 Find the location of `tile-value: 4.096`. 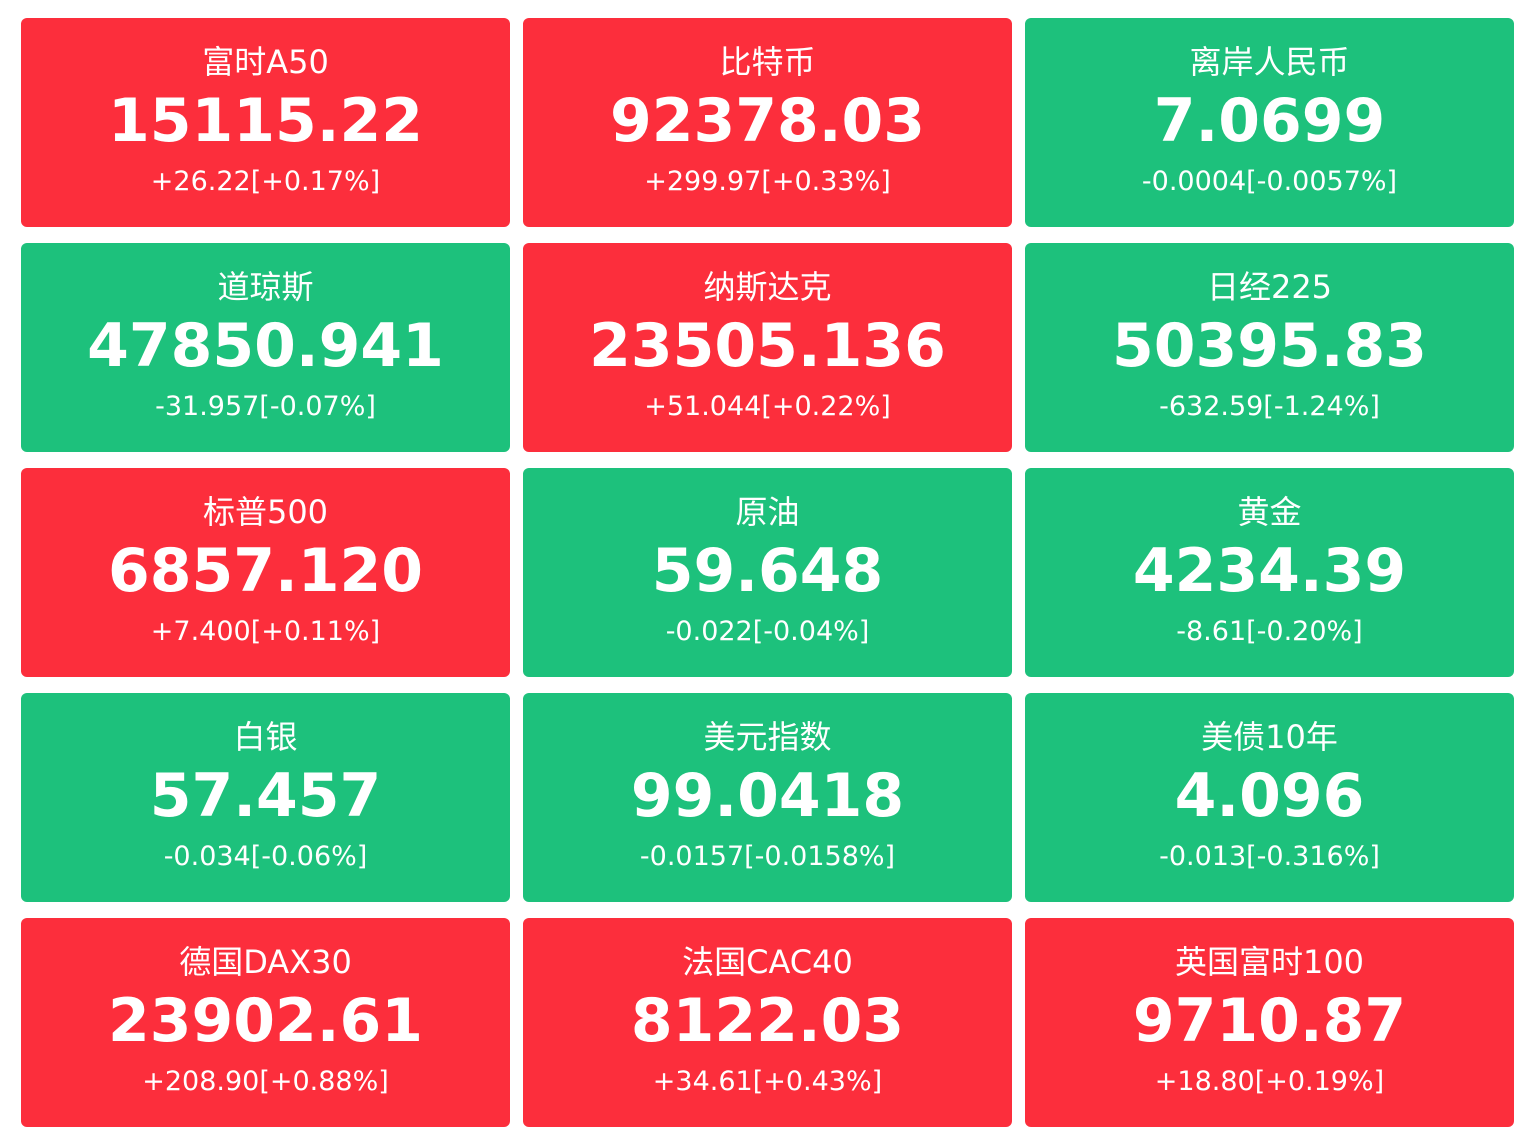

tile-value: 4.096 is located at coordinates (1269, 796).